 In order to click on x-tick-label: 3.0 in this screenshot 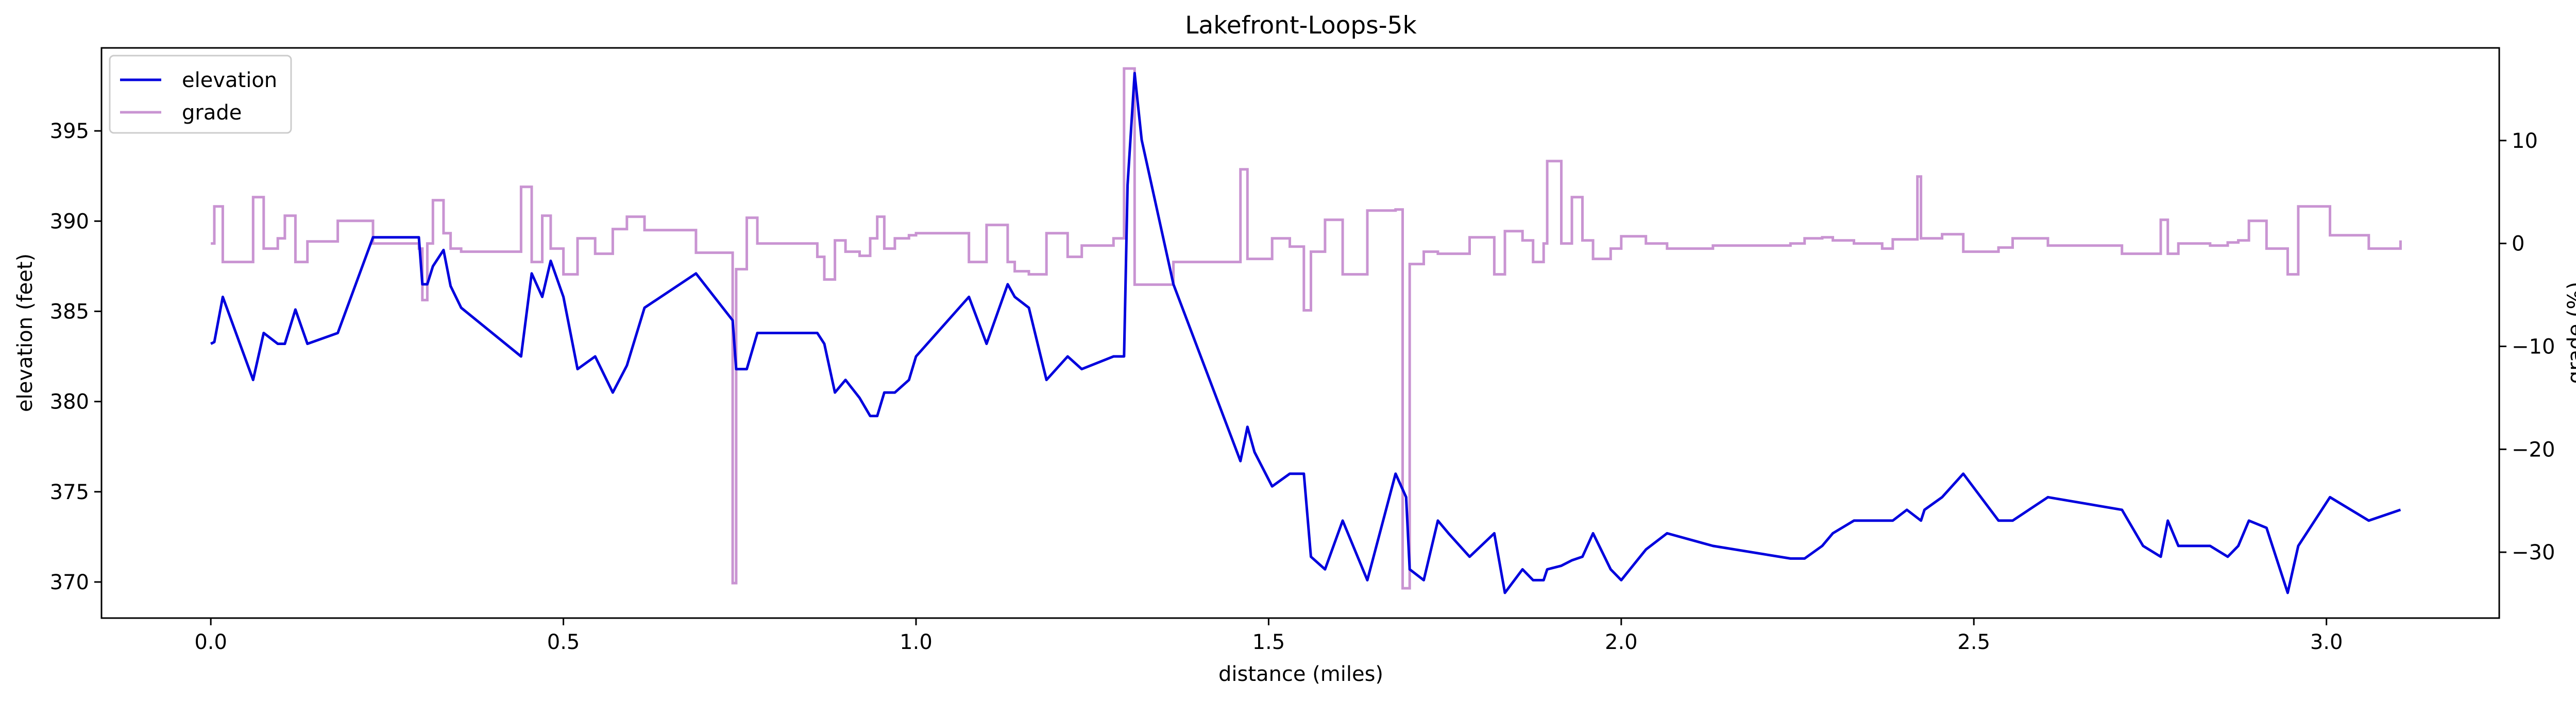, I will do `click(2327, 642)`.